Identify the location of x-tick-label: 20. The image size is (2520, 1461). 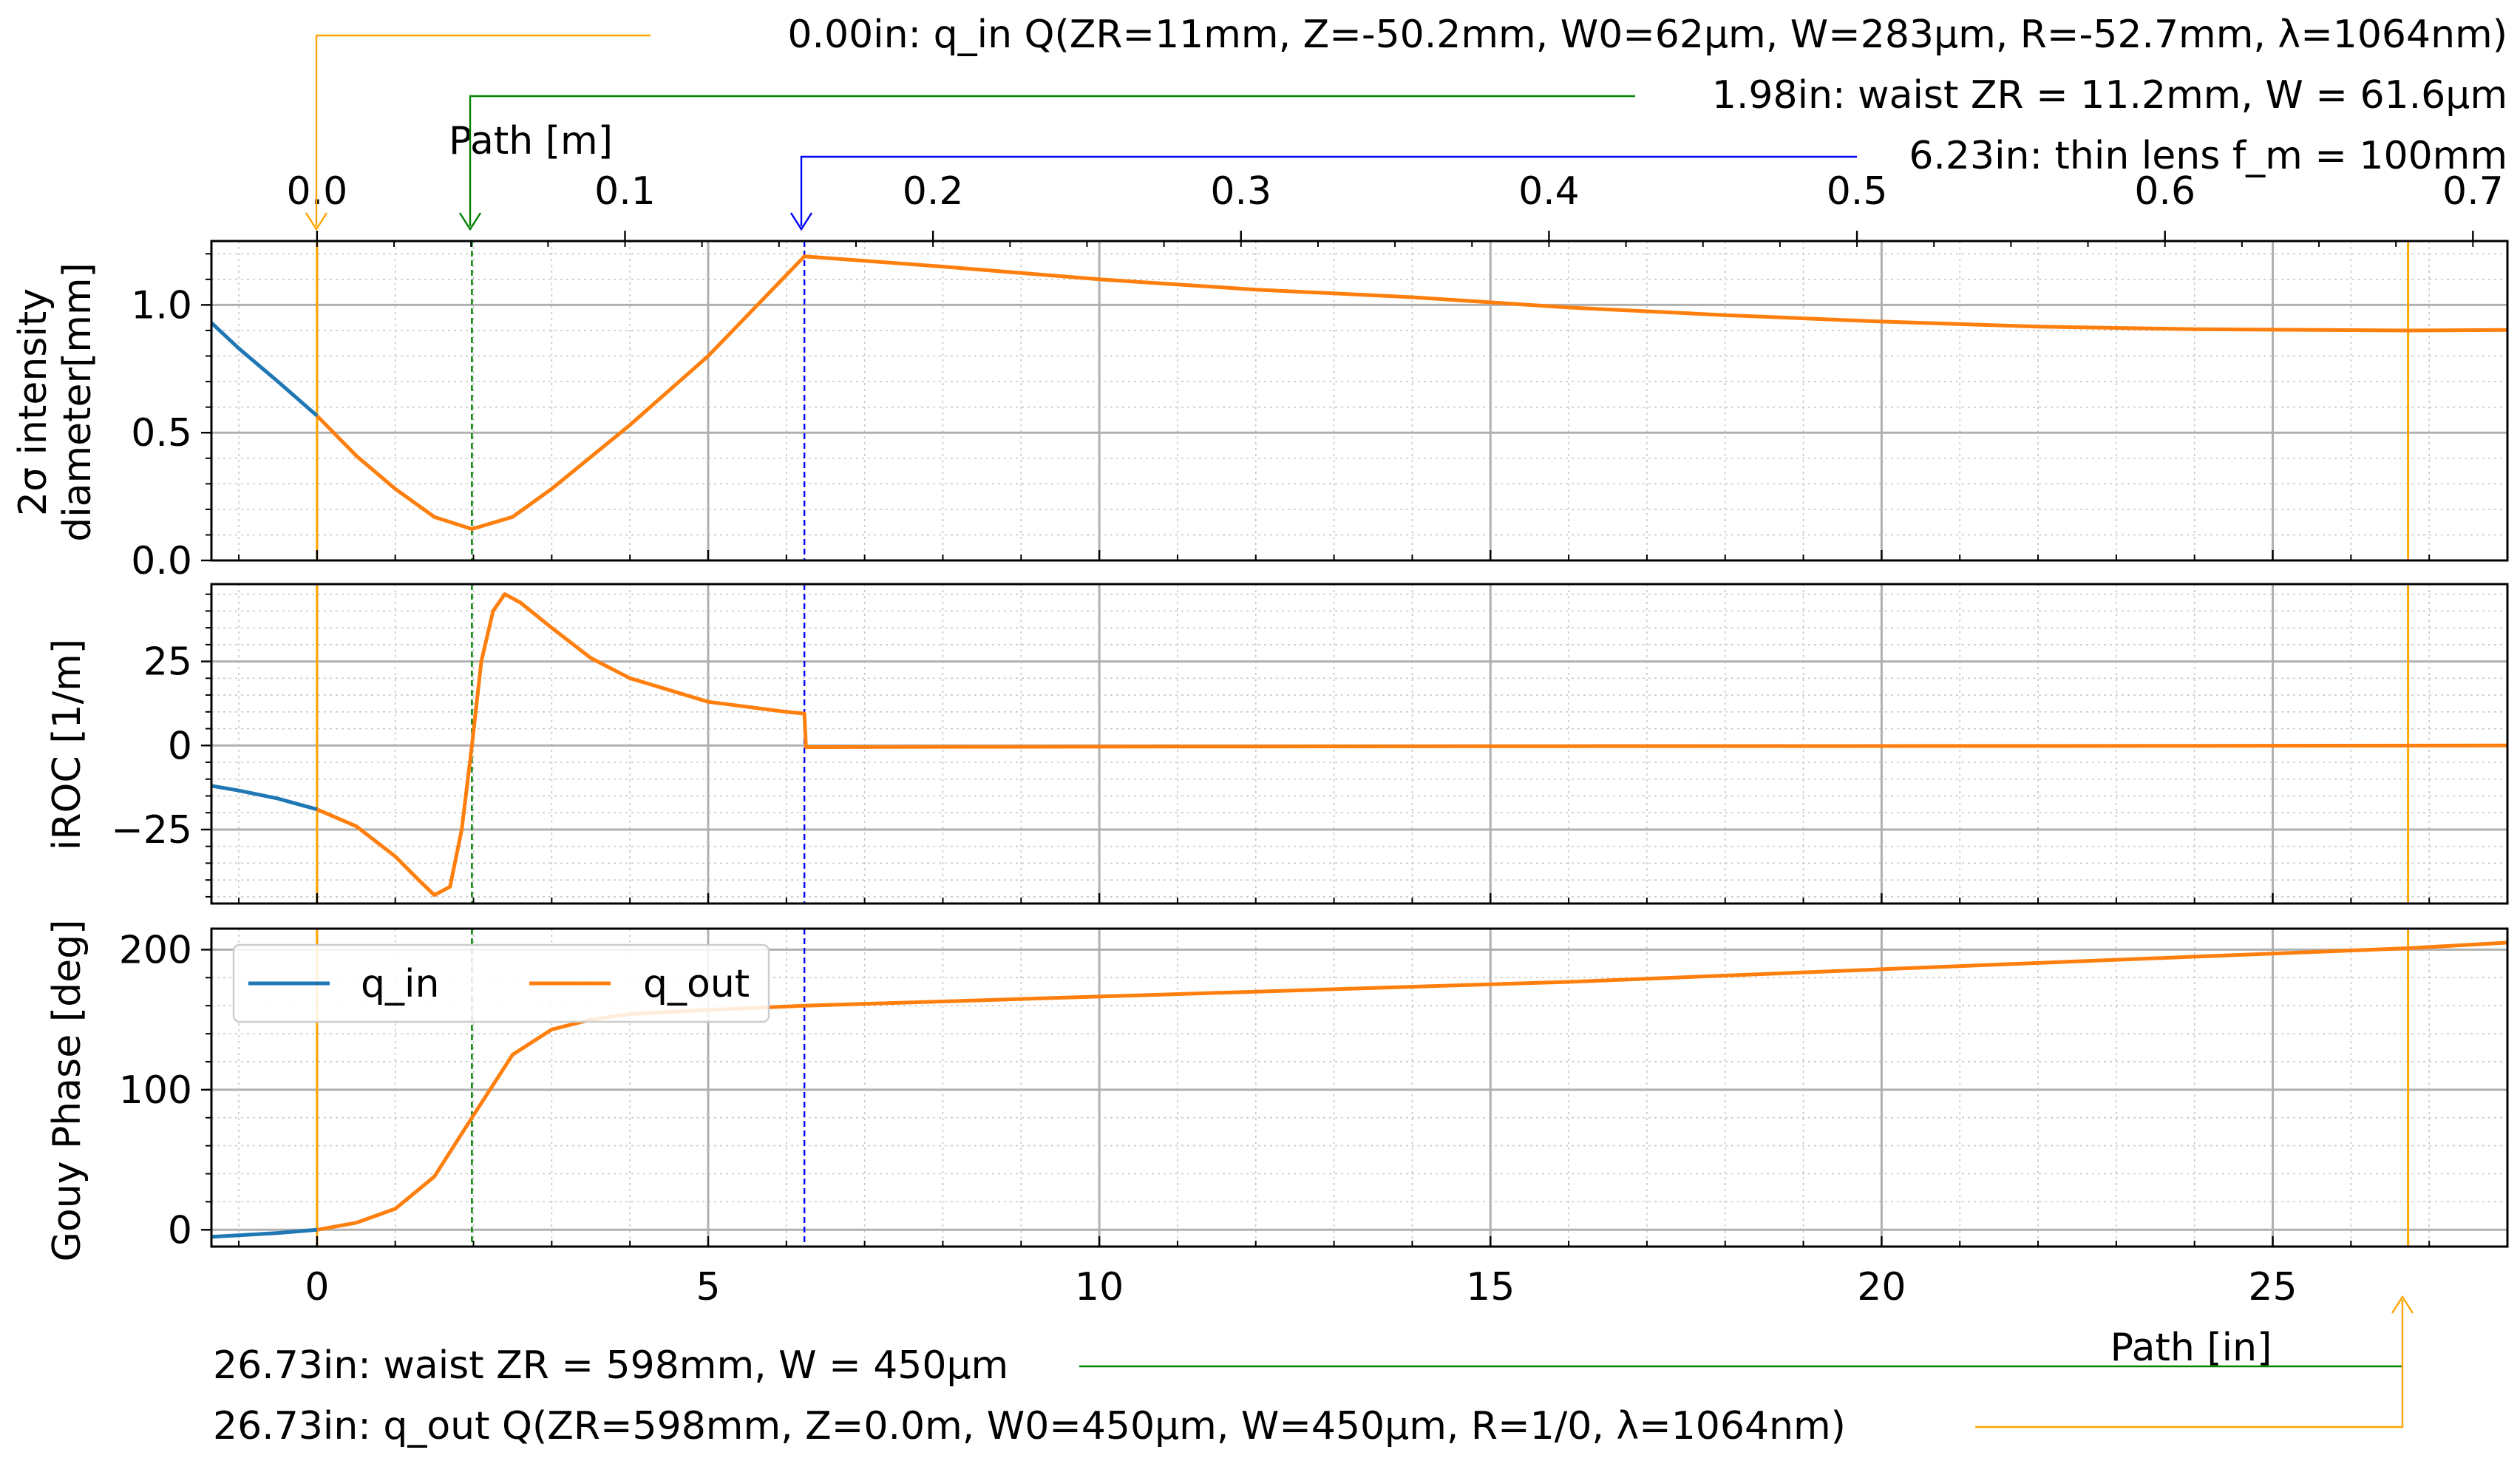
(1881, 1287).